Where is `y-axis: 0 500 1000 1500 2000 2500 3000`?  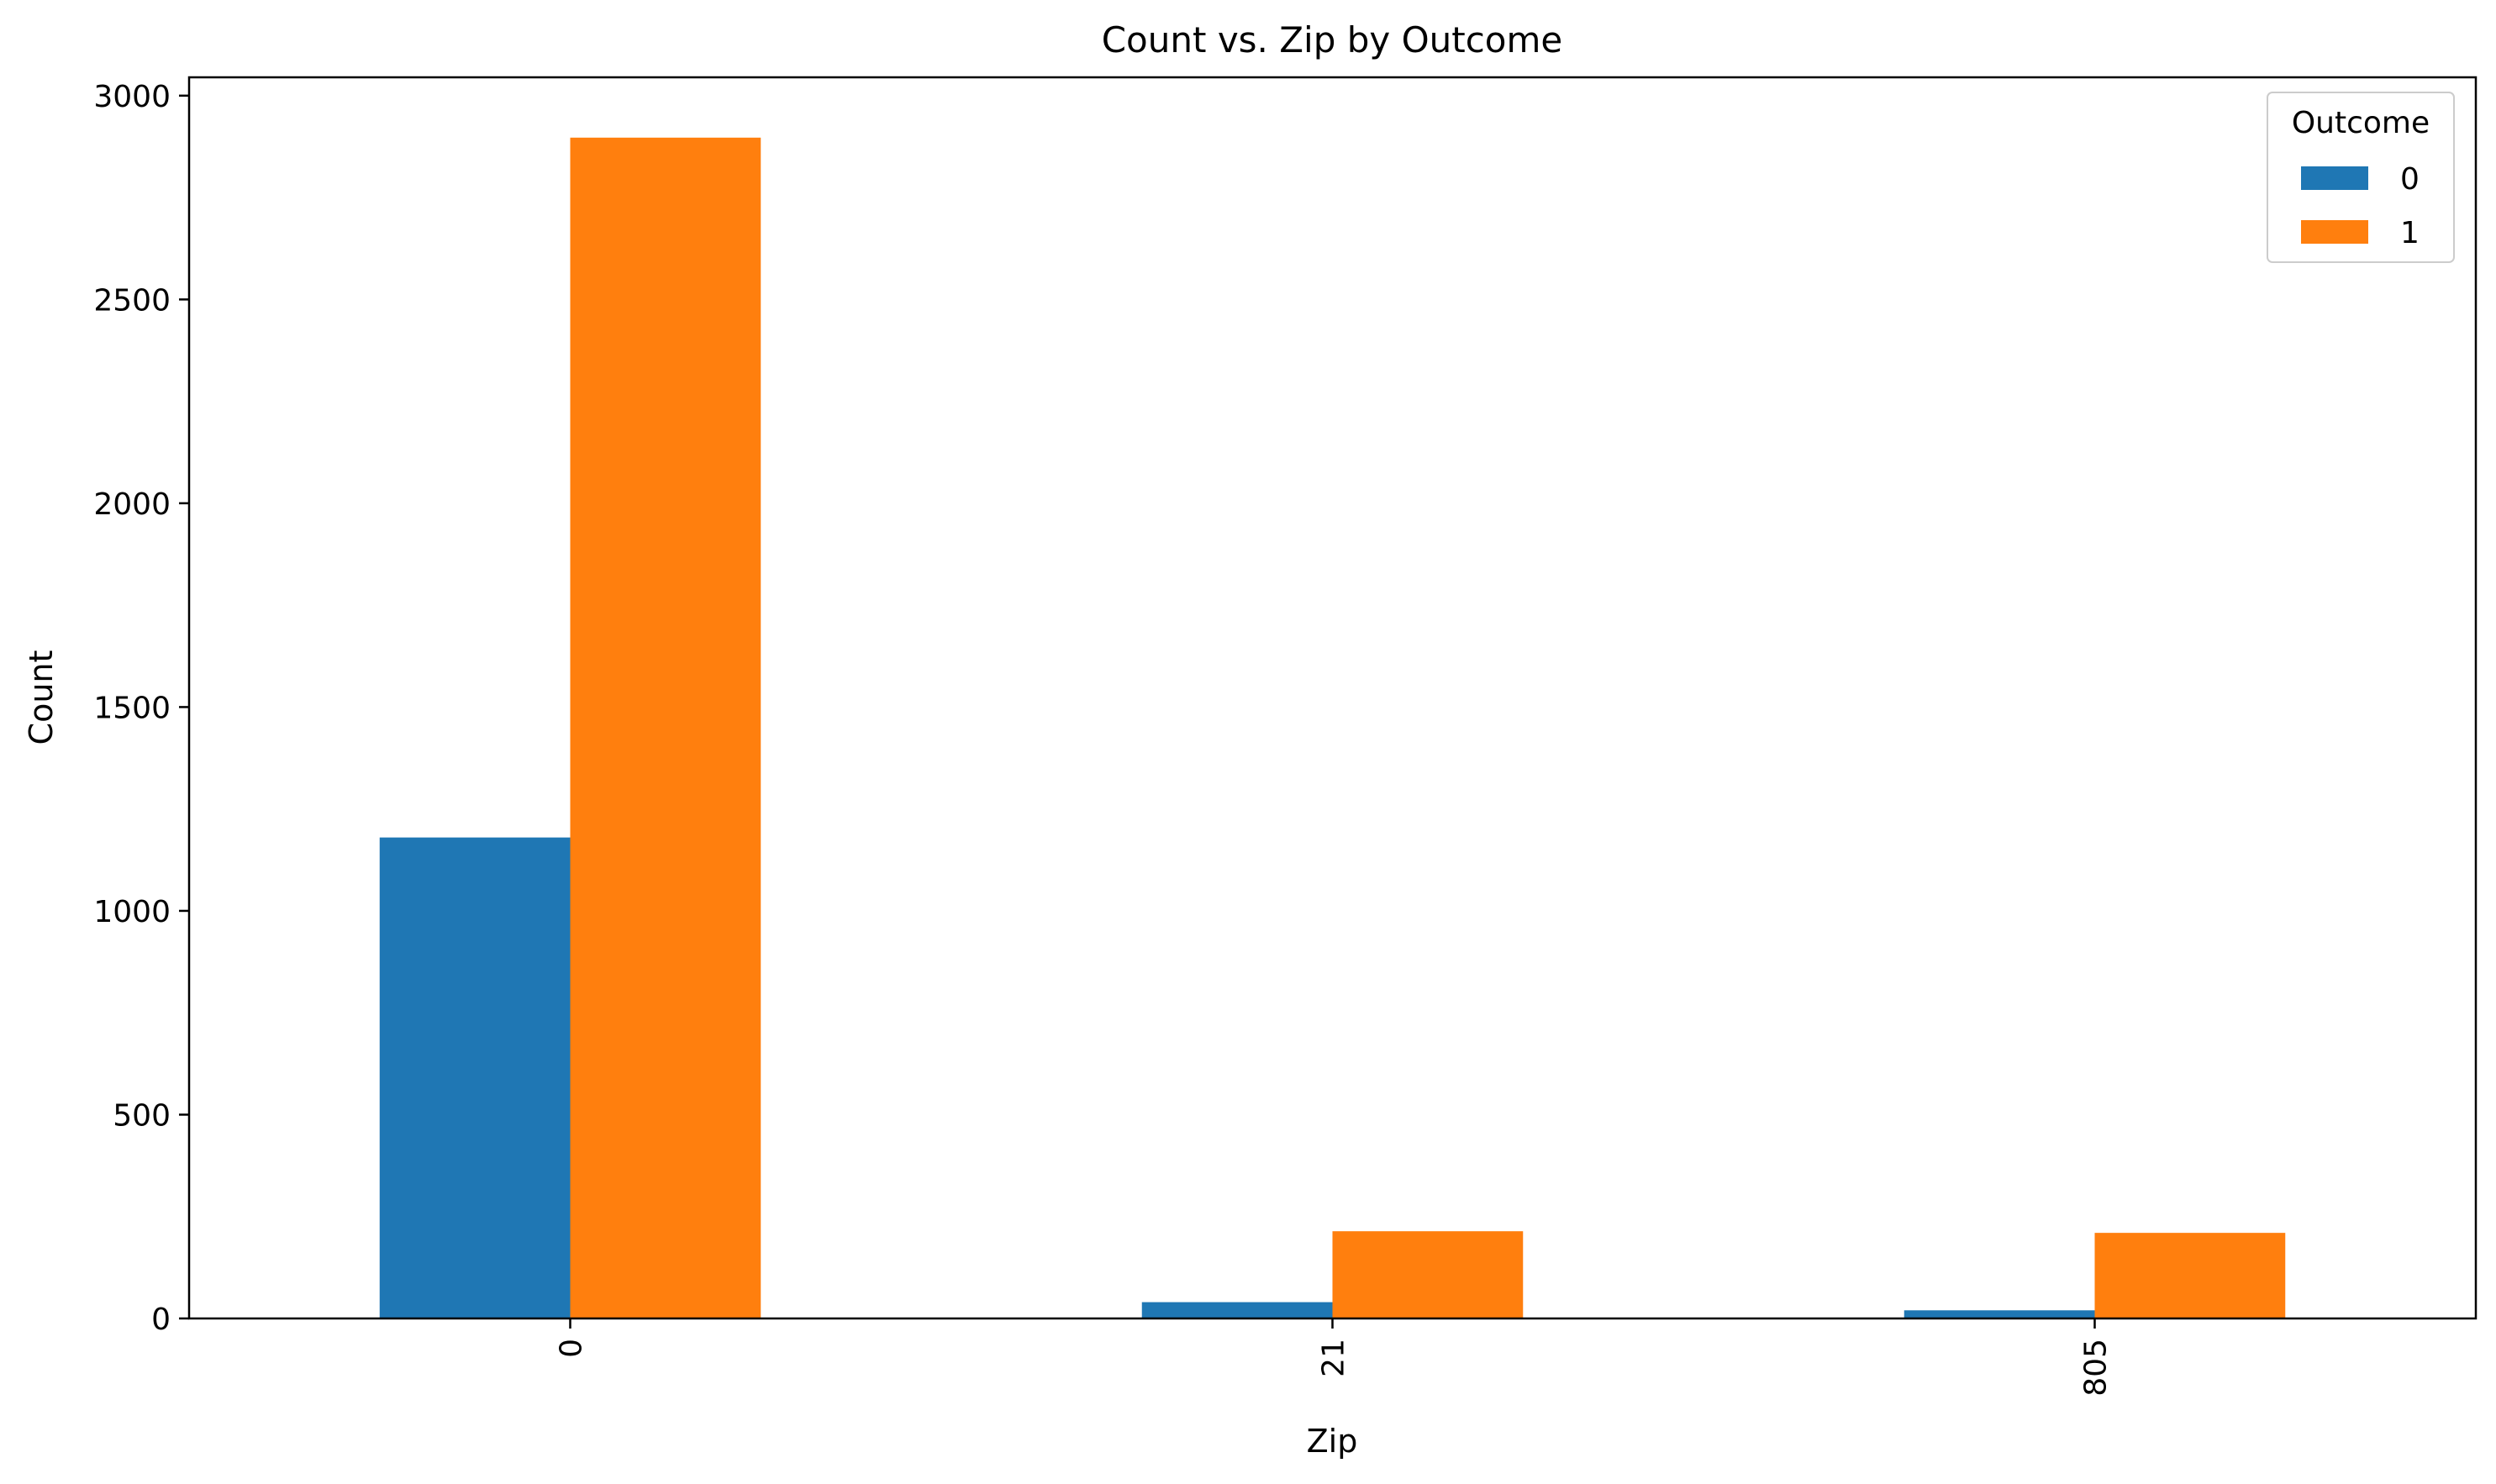
y-axis: 0 500 1000 1500 2000 2500 3000 is located at coordinates (141, 708).